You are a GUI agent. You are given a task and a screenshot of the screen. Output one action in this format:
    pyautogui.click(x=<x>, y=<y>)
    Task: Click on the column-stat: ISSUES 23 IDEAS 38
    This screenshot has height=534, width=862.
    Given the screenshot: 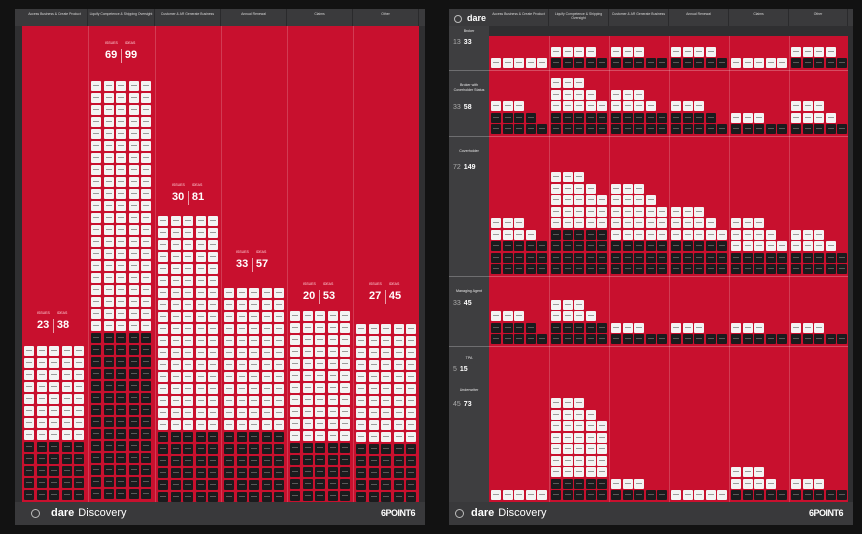 What is the action you would take?
    pyautogui.click(x=53, y=322)
    